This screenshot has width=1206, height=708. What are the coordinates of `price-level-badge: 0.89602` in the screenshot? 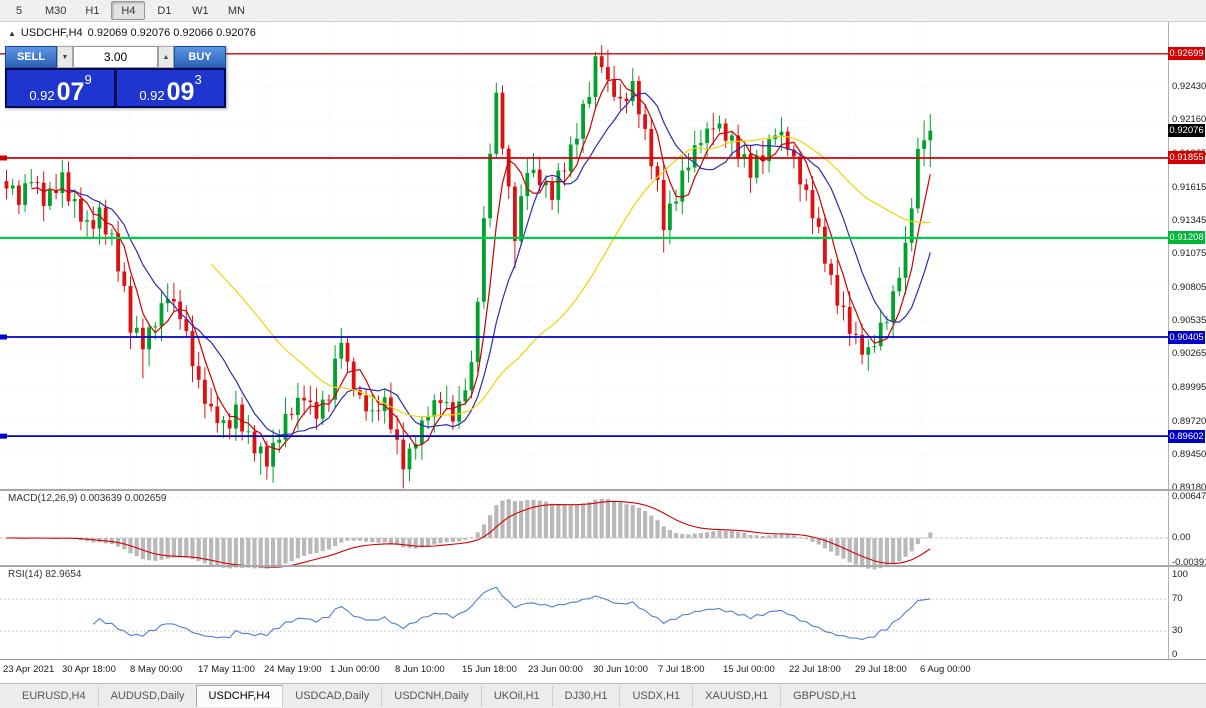 It's located at (1186, 436).